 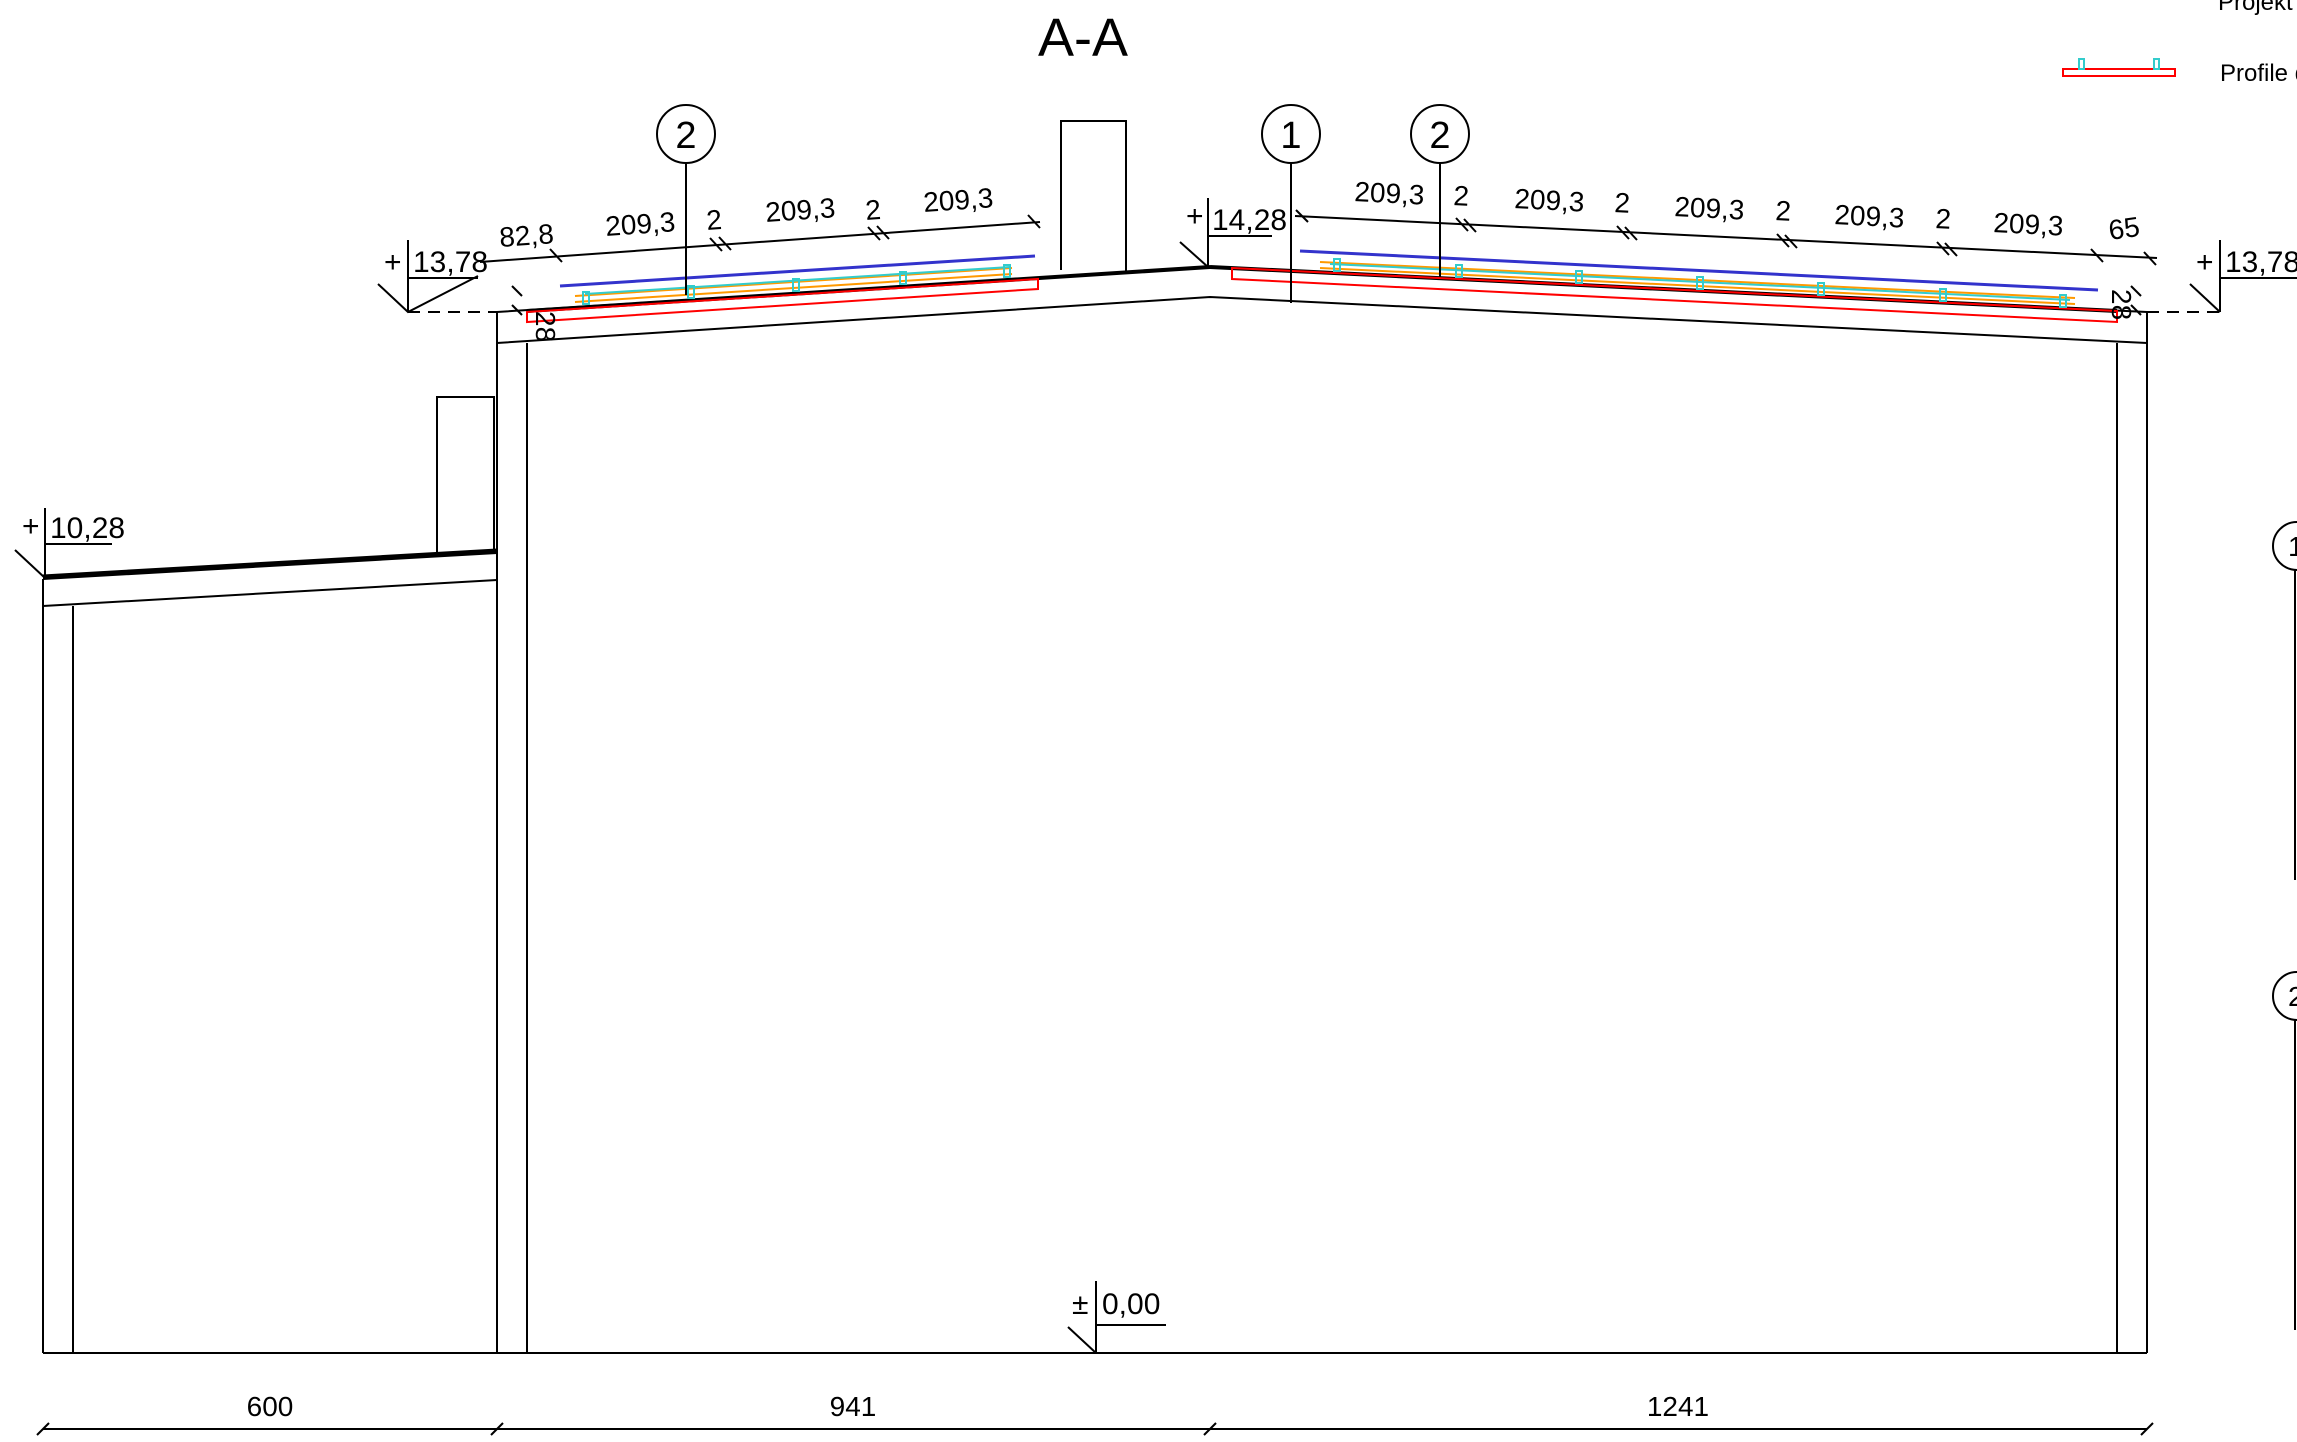 I want to click on level-eave-left: 13,78, so click(x=450, y=262).